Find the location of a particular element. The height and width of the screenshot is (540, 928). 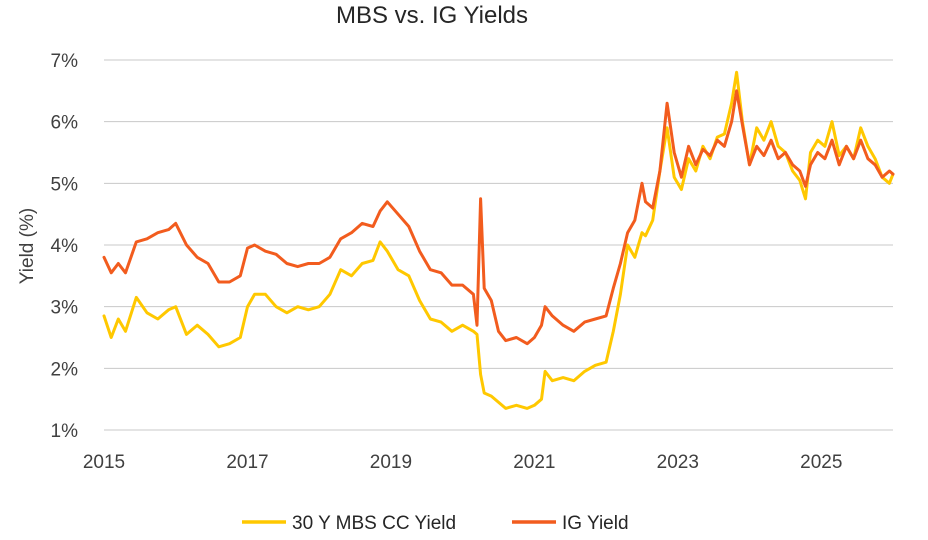

y-tick-label: 7% is located at coordinates (65, 61).